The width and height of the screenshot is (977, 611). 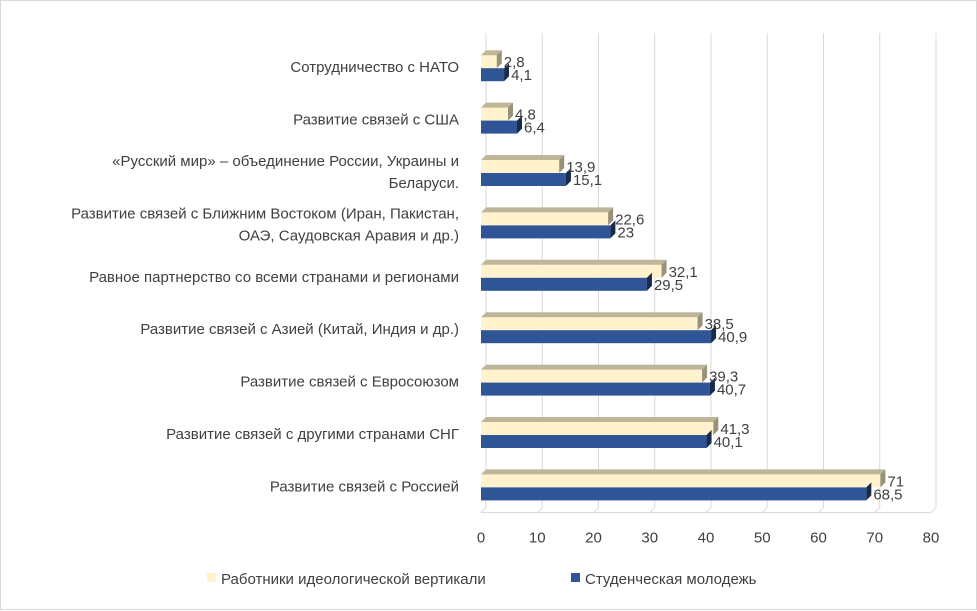 What do you see at coordinates (649, 538) in the screenshot?
I see `x-tick-label: 30` at bounding box center [649, 538].